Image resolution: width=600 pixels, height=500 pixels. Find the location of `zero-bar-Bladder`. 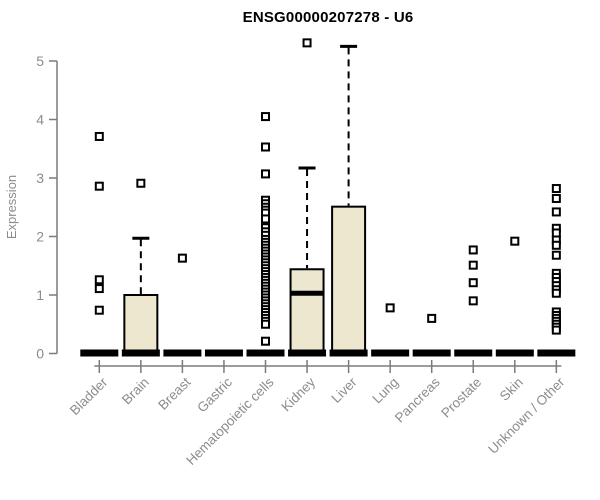

zero-bar-Bladder is located at coordinates (99, 353).